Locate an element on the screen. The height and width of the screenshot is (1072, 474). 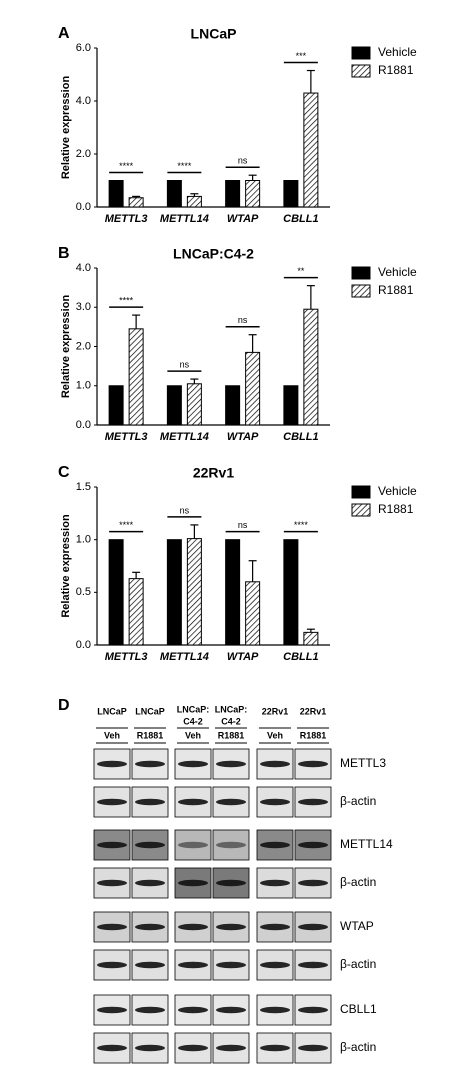
significance-label: ** is located at coordinates (301, 271).